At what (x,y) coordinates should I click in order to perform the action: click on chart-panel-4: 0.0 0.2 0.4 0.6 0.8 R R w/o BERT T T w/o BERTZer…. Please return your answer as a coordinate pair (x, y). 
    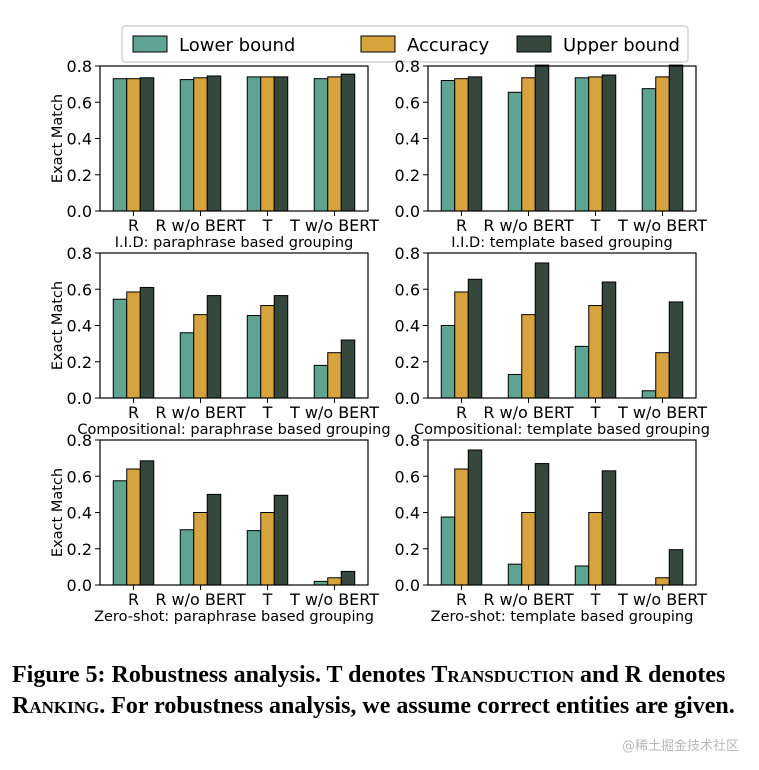
    Looking at the image, I should click on (214, 528).